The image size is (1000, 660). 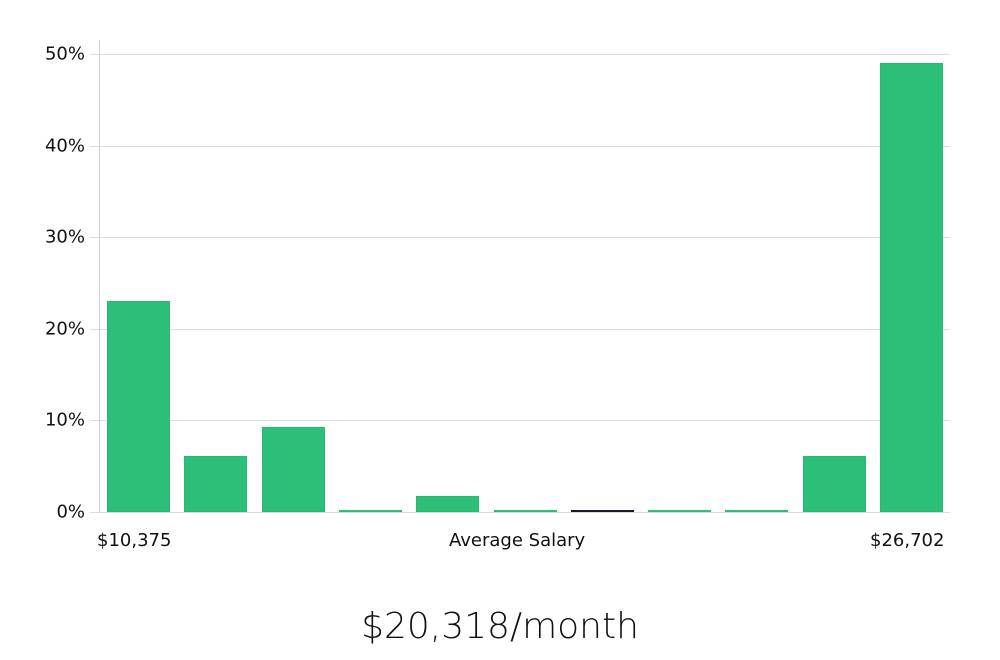 I want to click on y-tick-label: 30%, so click(x=64, y=237).